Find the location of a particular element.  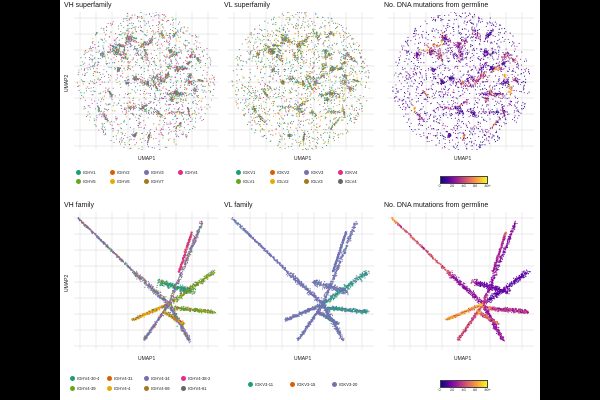

legend-swatch is located at coordinates (112, 182).